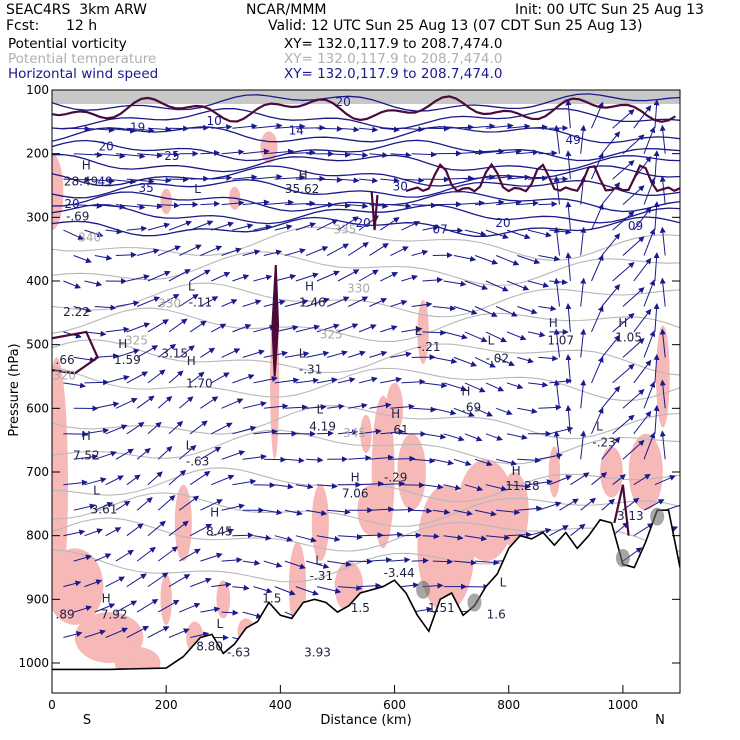 The width and height of the screenshot is (740, 740). Describe the element at coordinates (76, 312) in the screenshot. I see `pv-label: 2.22` at that location.